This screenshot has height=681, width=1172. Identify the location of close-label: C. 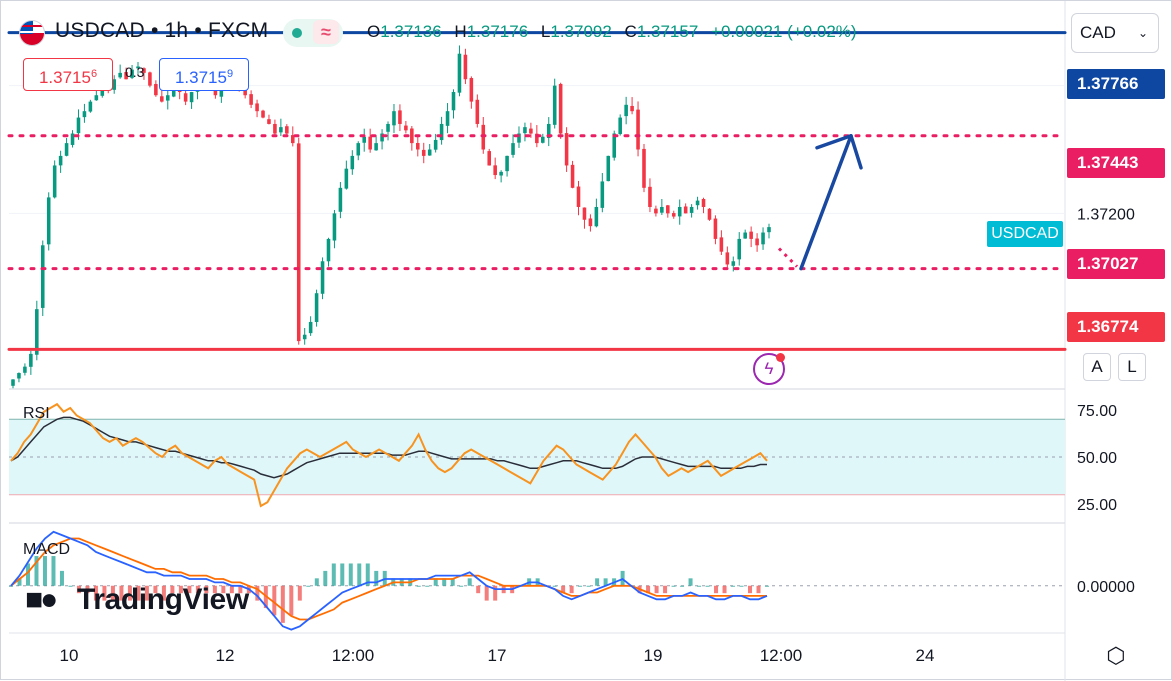
(630, 31).